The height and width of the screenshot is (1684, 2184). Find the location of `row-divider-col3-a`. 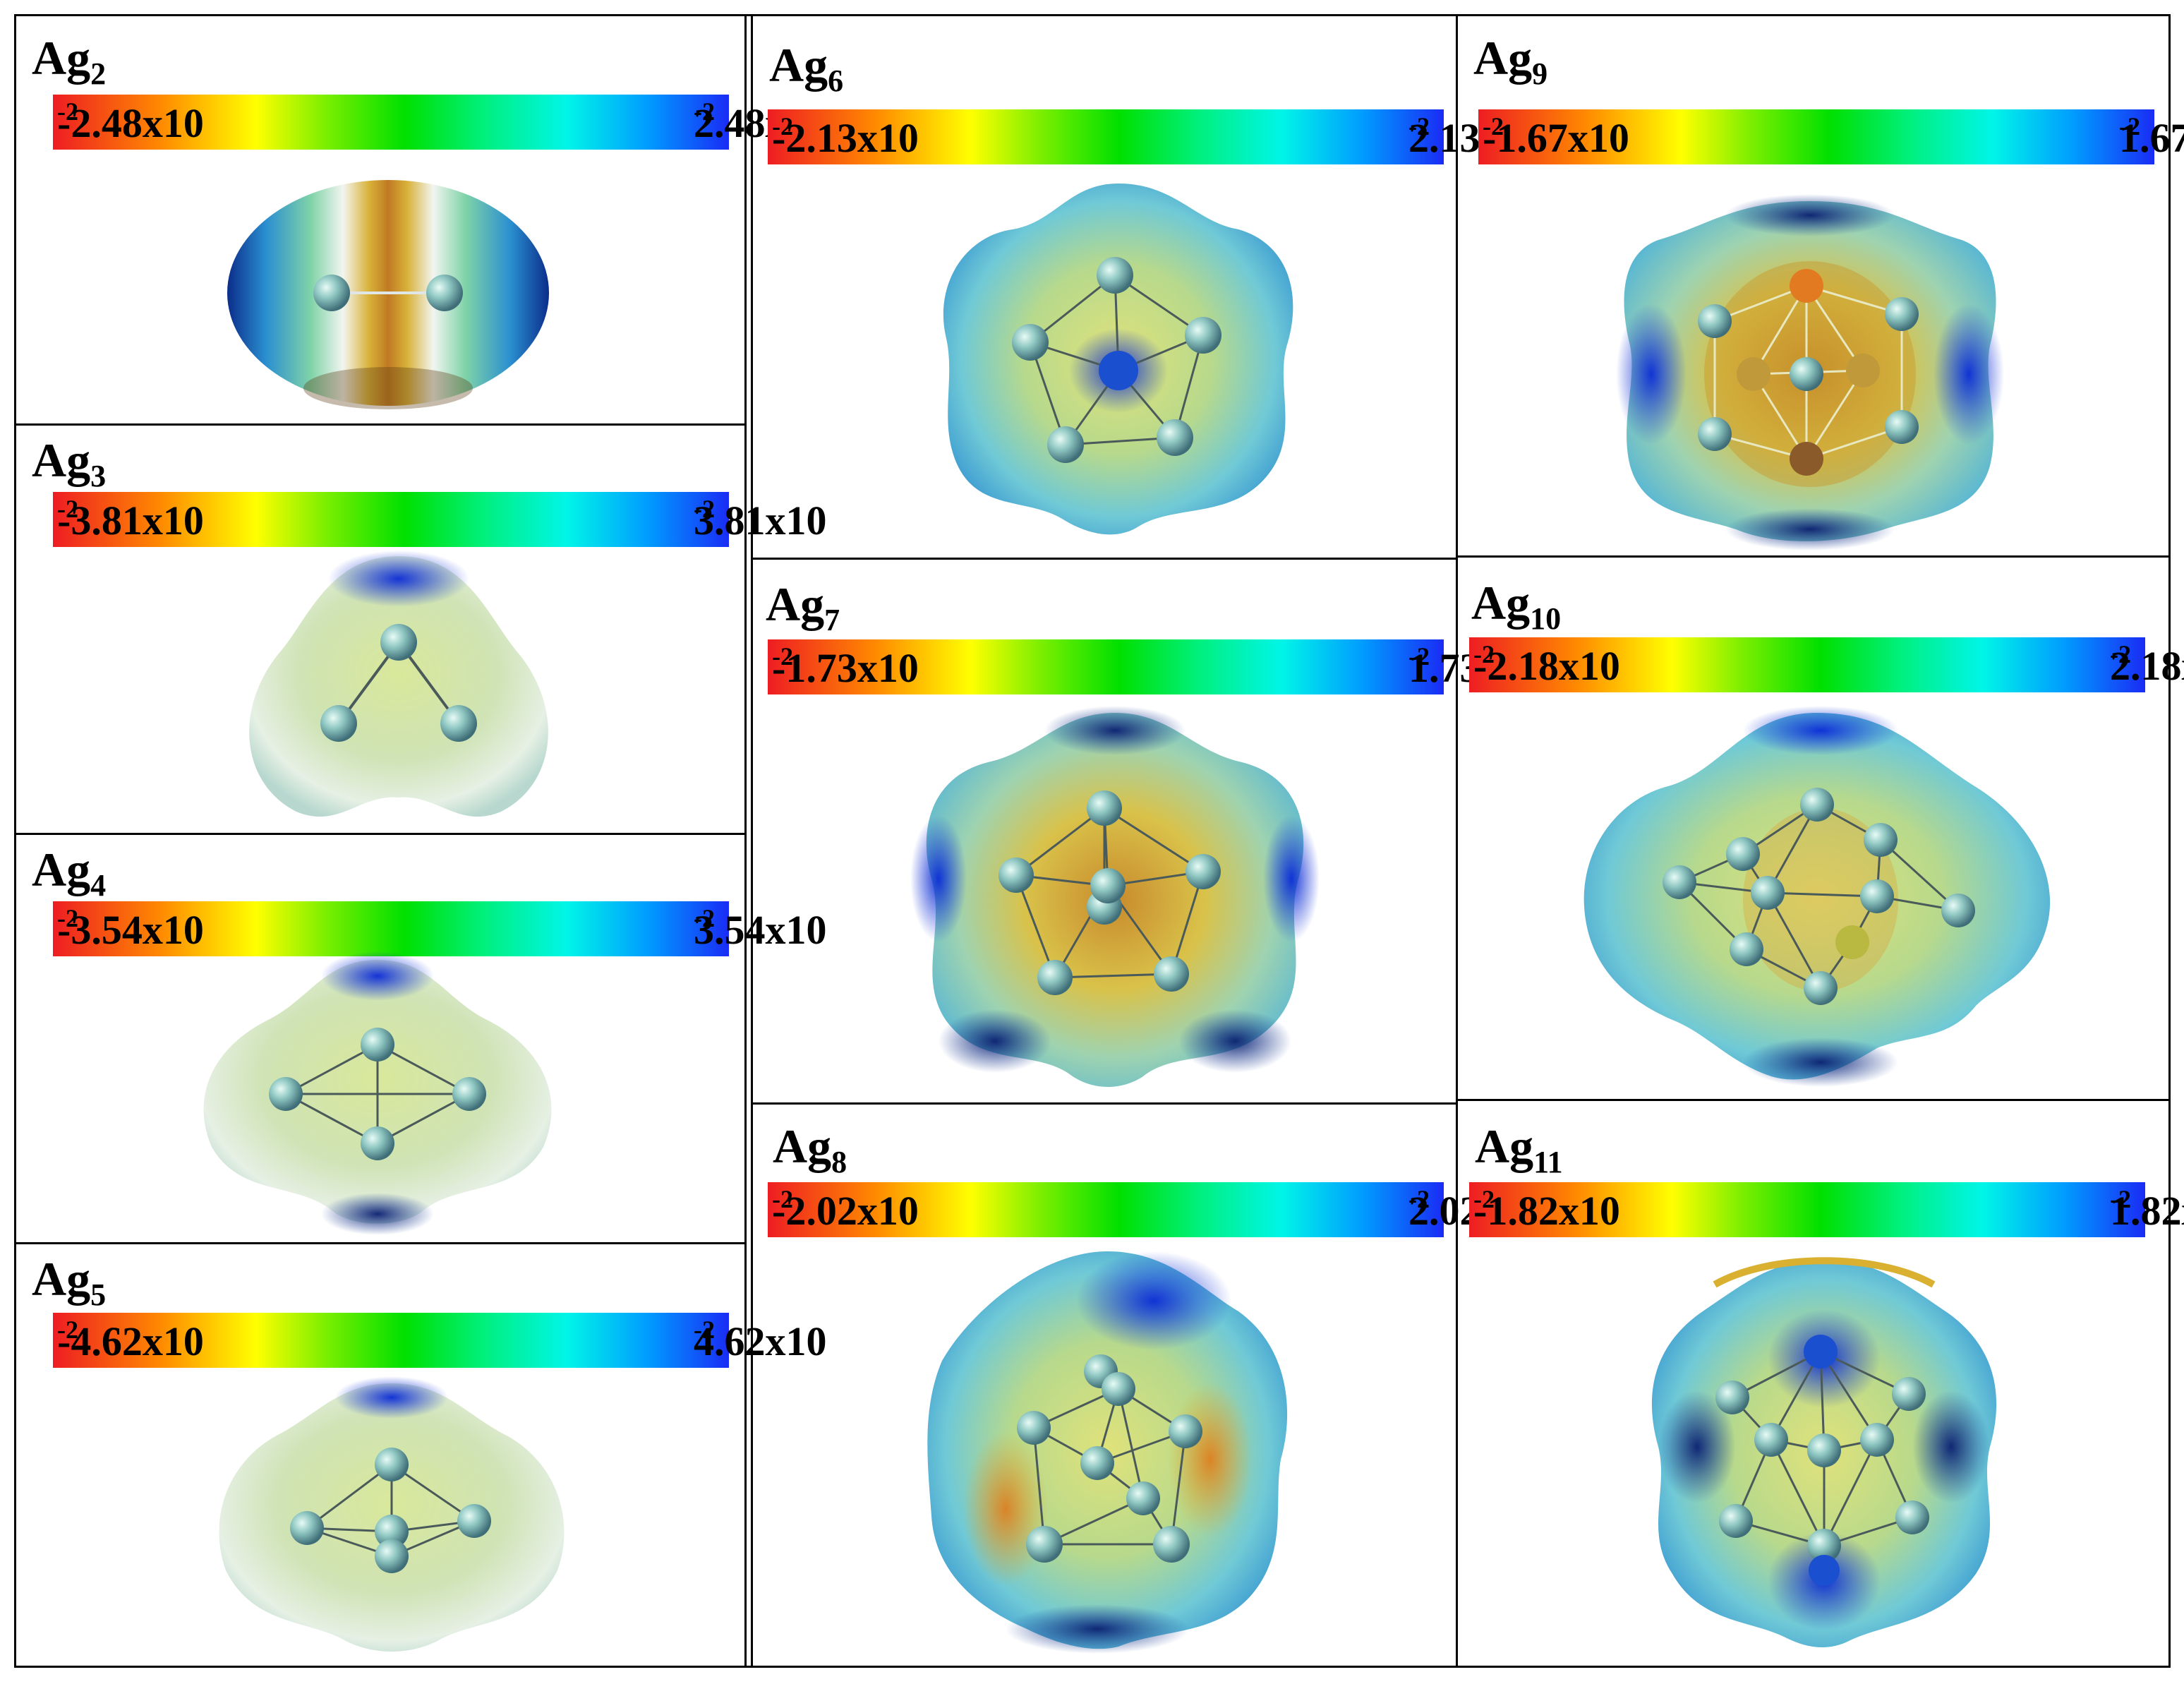

row-divider-col3-a is located at coordinates (1813, 556).